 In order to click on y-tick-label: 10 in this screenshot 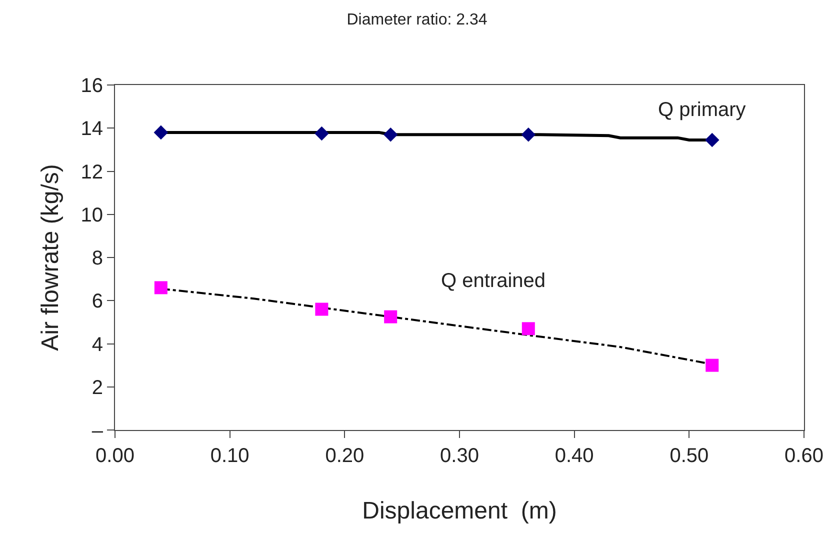, I will do `click(91, 215)`.